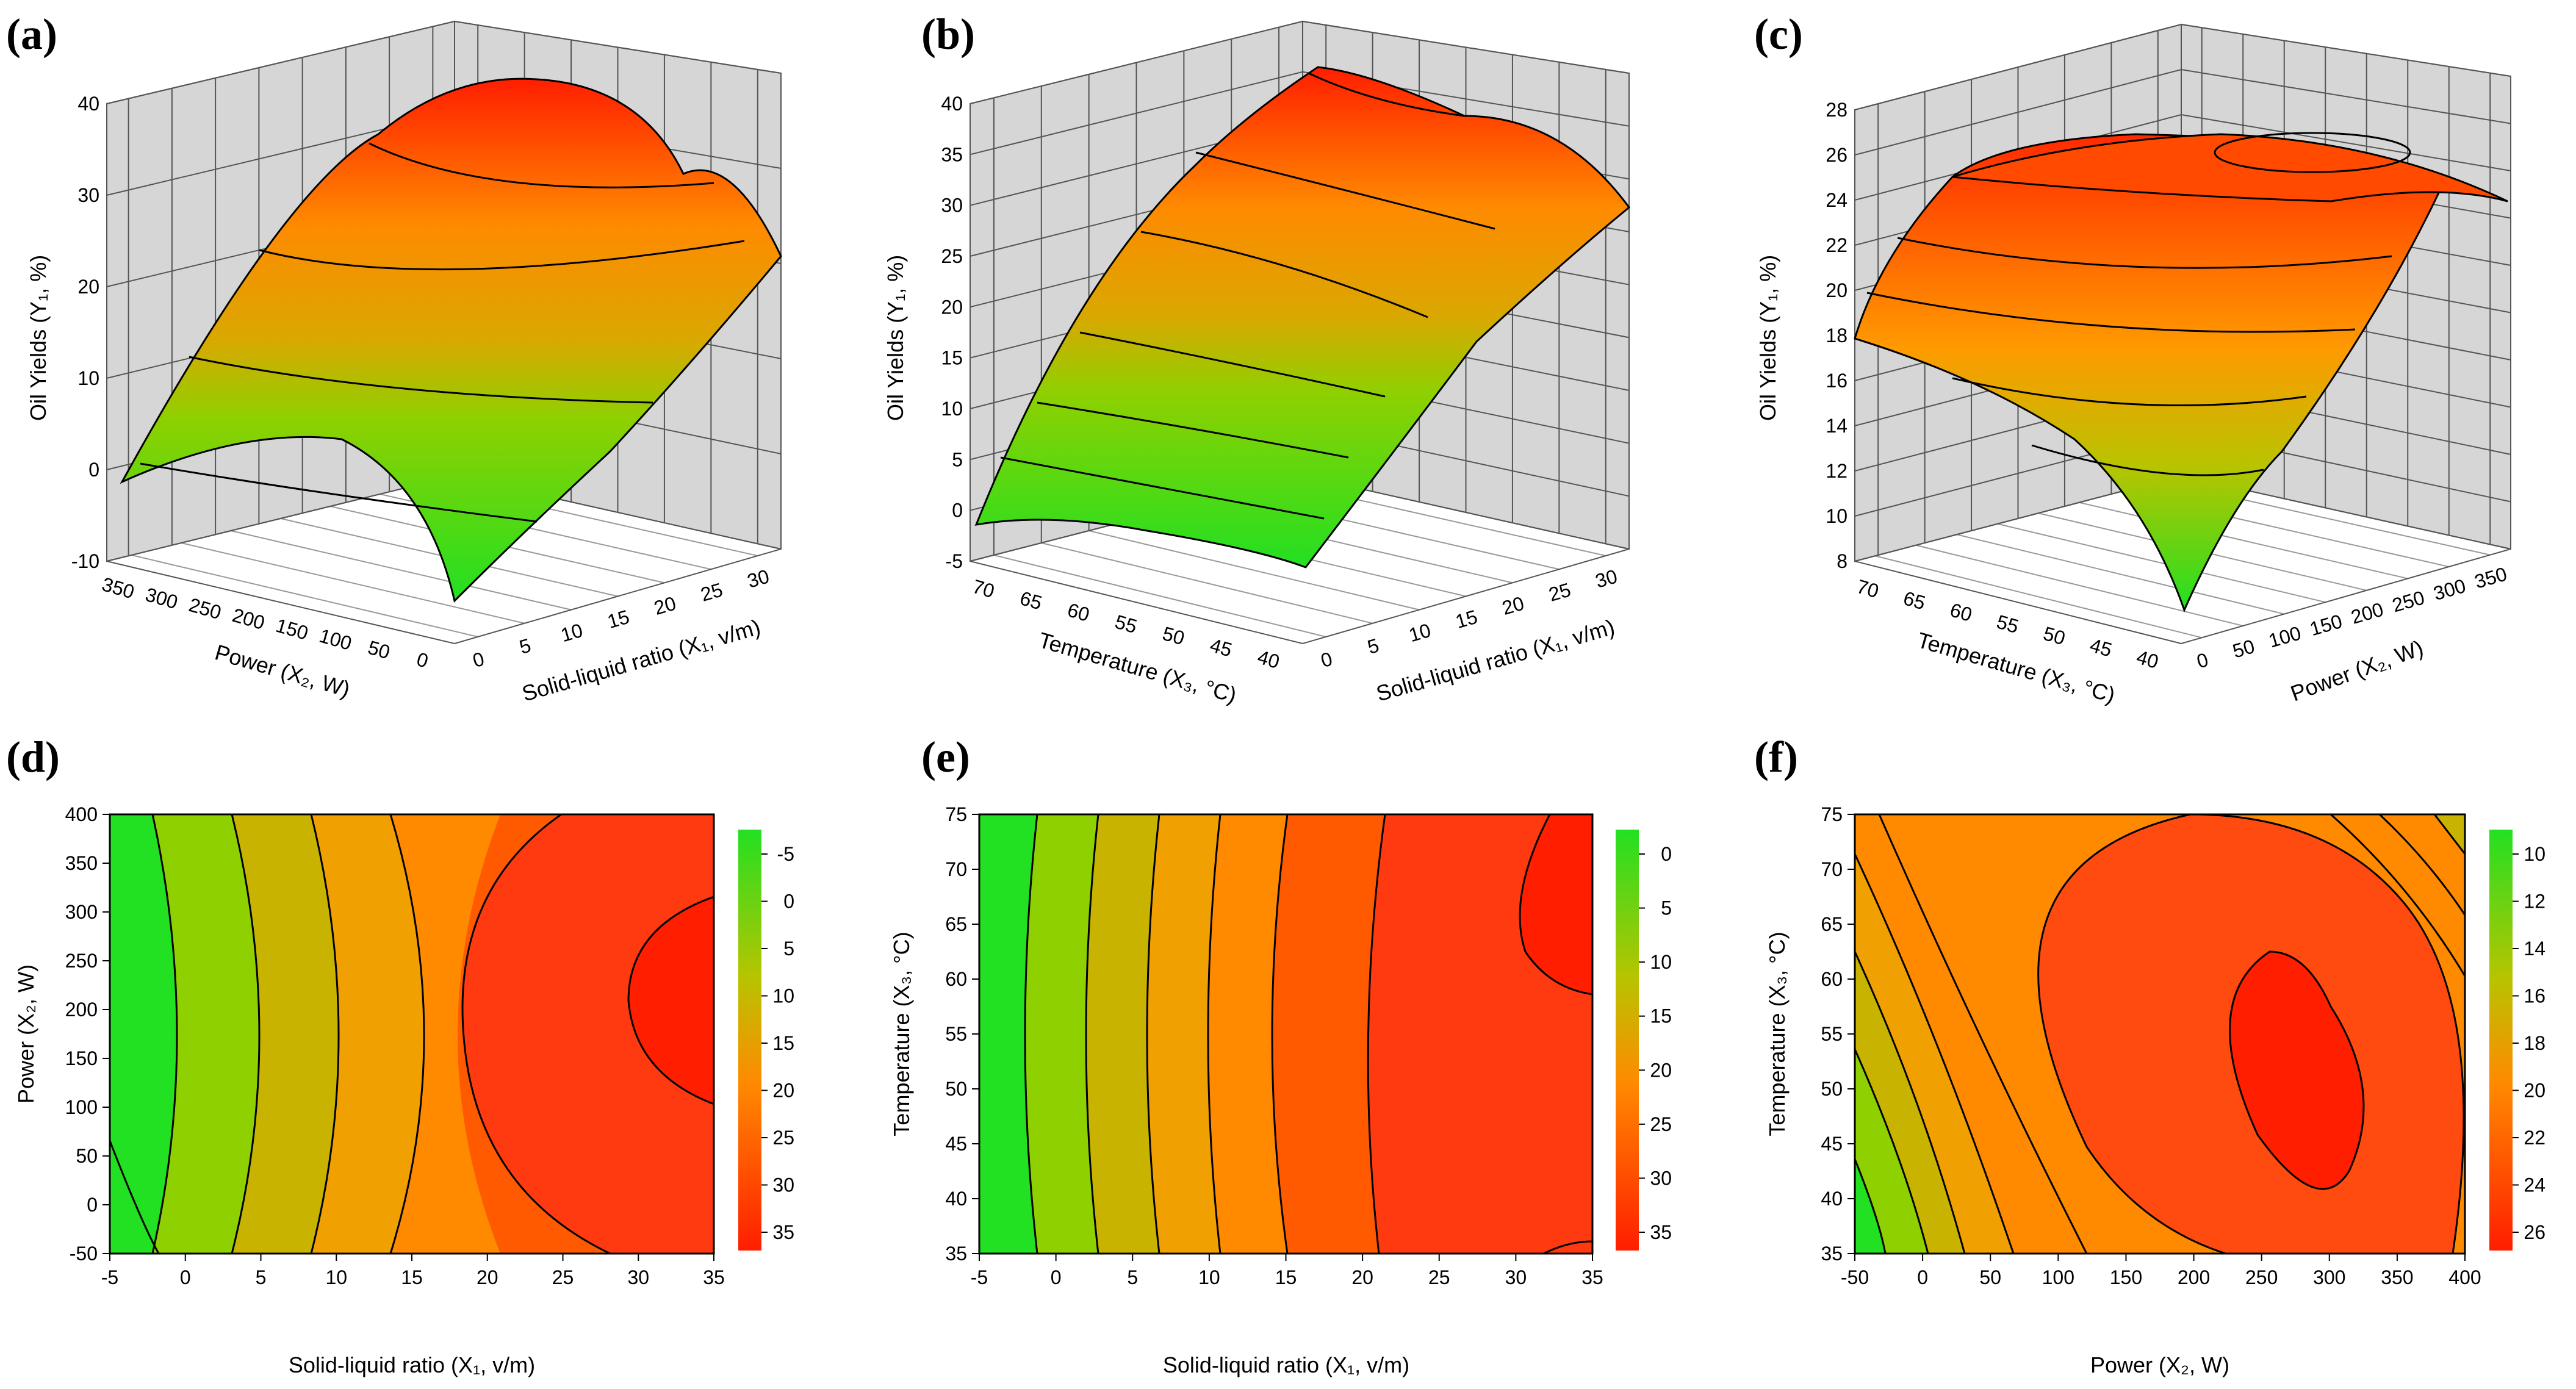 Image resolution: width=2576 pixels, height=1389 pixels. Describe the element at coordinates (788, 902) in the screenshot. I see `panel-d-colorbar-tick: 0` at that location.